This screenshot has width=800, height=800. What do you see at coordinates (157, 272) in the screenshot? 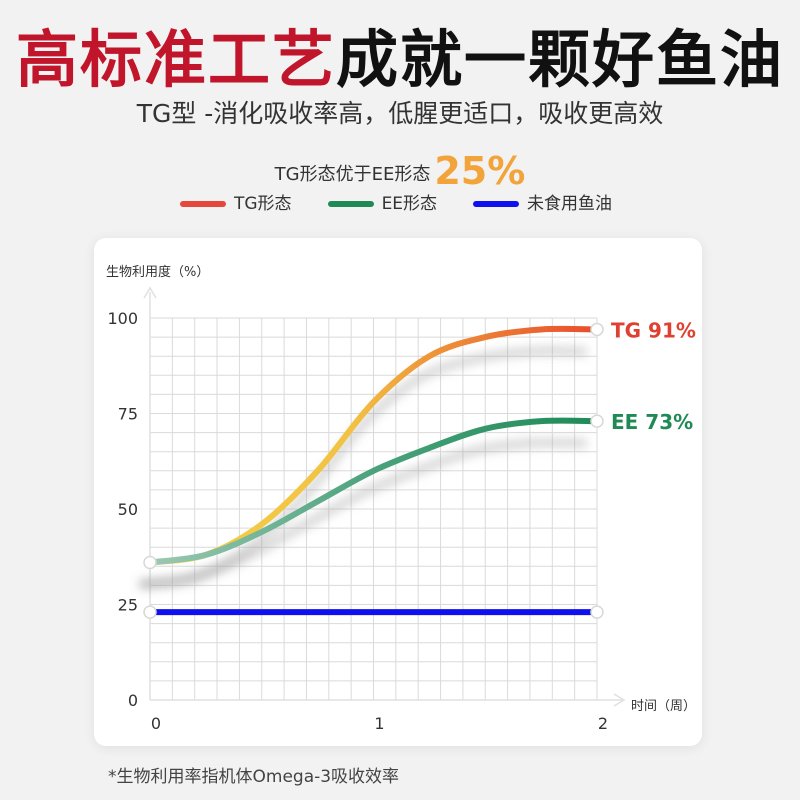
I see `y-axis-label: 生物利用度（%）` at bounding box center [157, 272].